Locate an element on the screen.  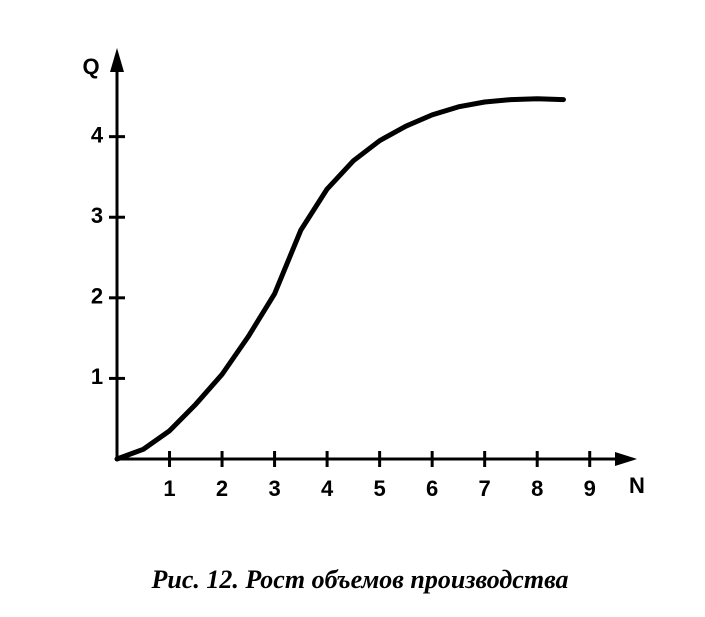
chart-caption: Рис. 12. Рост объемов производства is located at coordinates (359, 579).